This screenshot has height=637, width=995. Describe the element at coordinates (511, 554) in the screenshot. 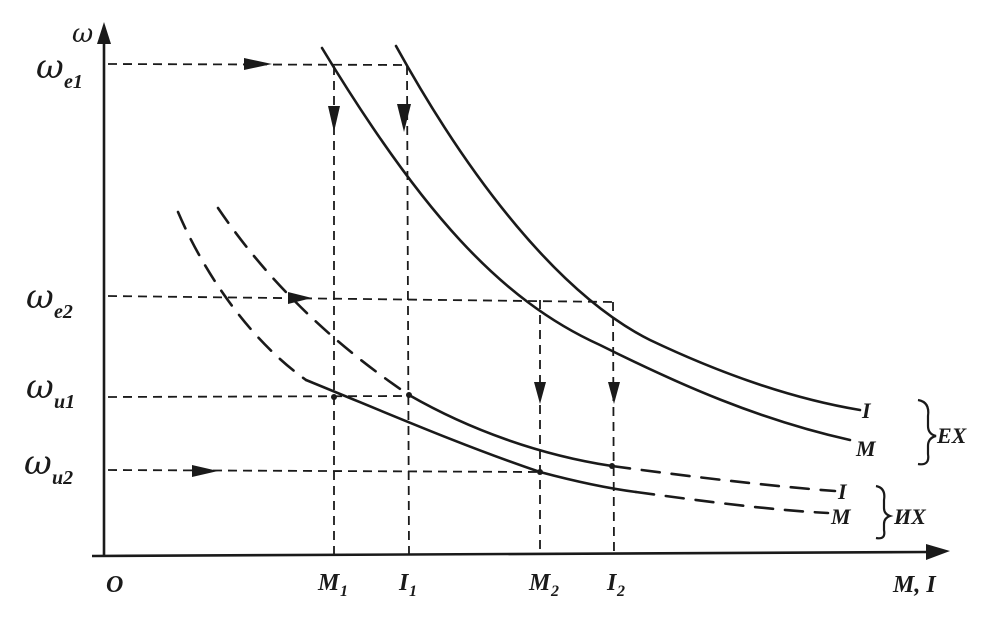

I see `x-axis` at that location.